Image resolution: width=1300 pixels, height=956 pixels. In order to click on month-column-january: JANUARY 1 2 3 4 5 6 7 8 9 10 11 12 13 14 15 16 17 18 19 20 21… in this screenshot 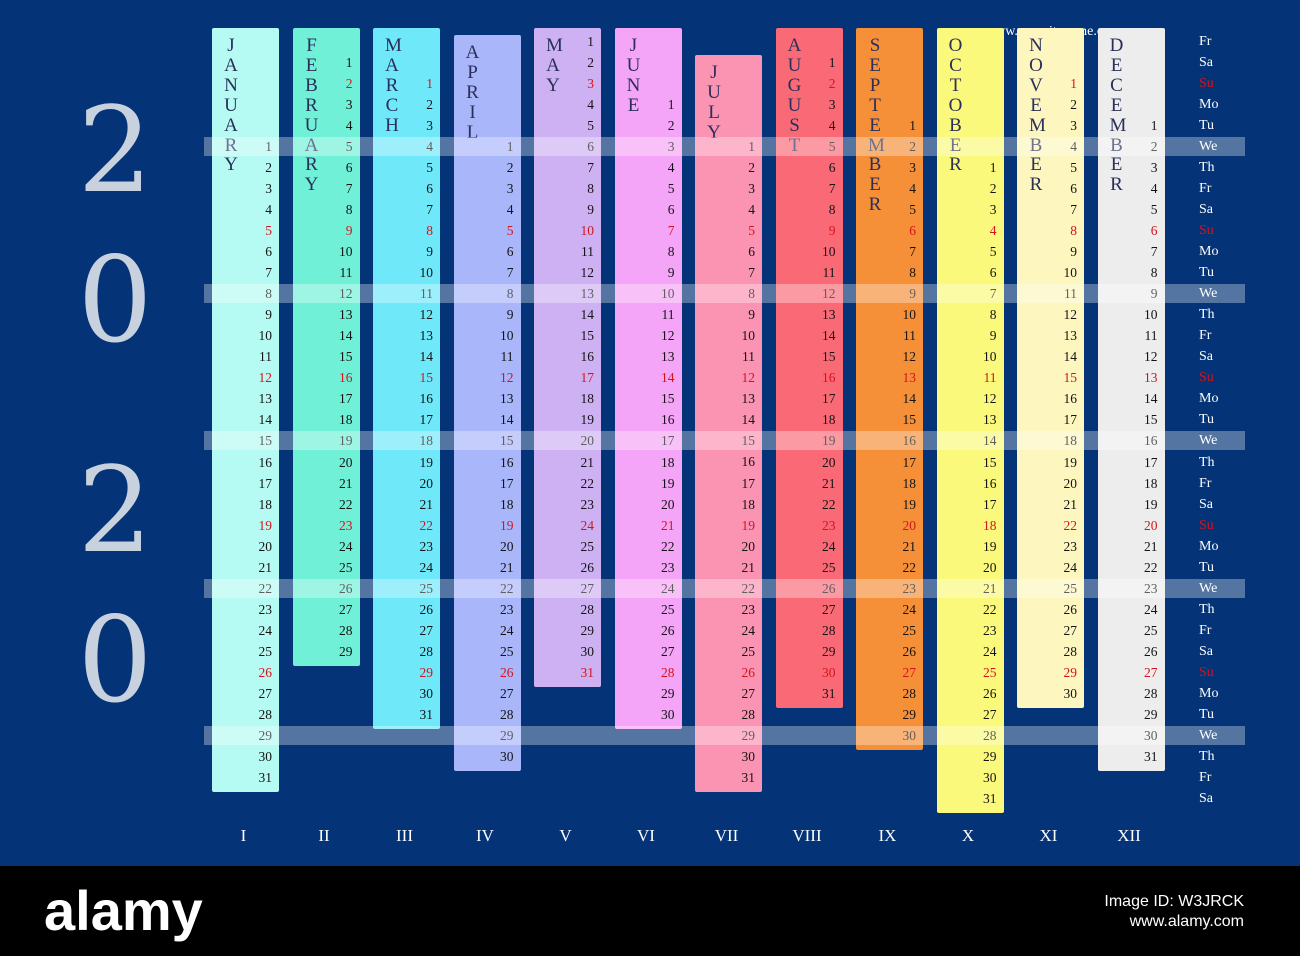, I will do `click(245, 410)`.